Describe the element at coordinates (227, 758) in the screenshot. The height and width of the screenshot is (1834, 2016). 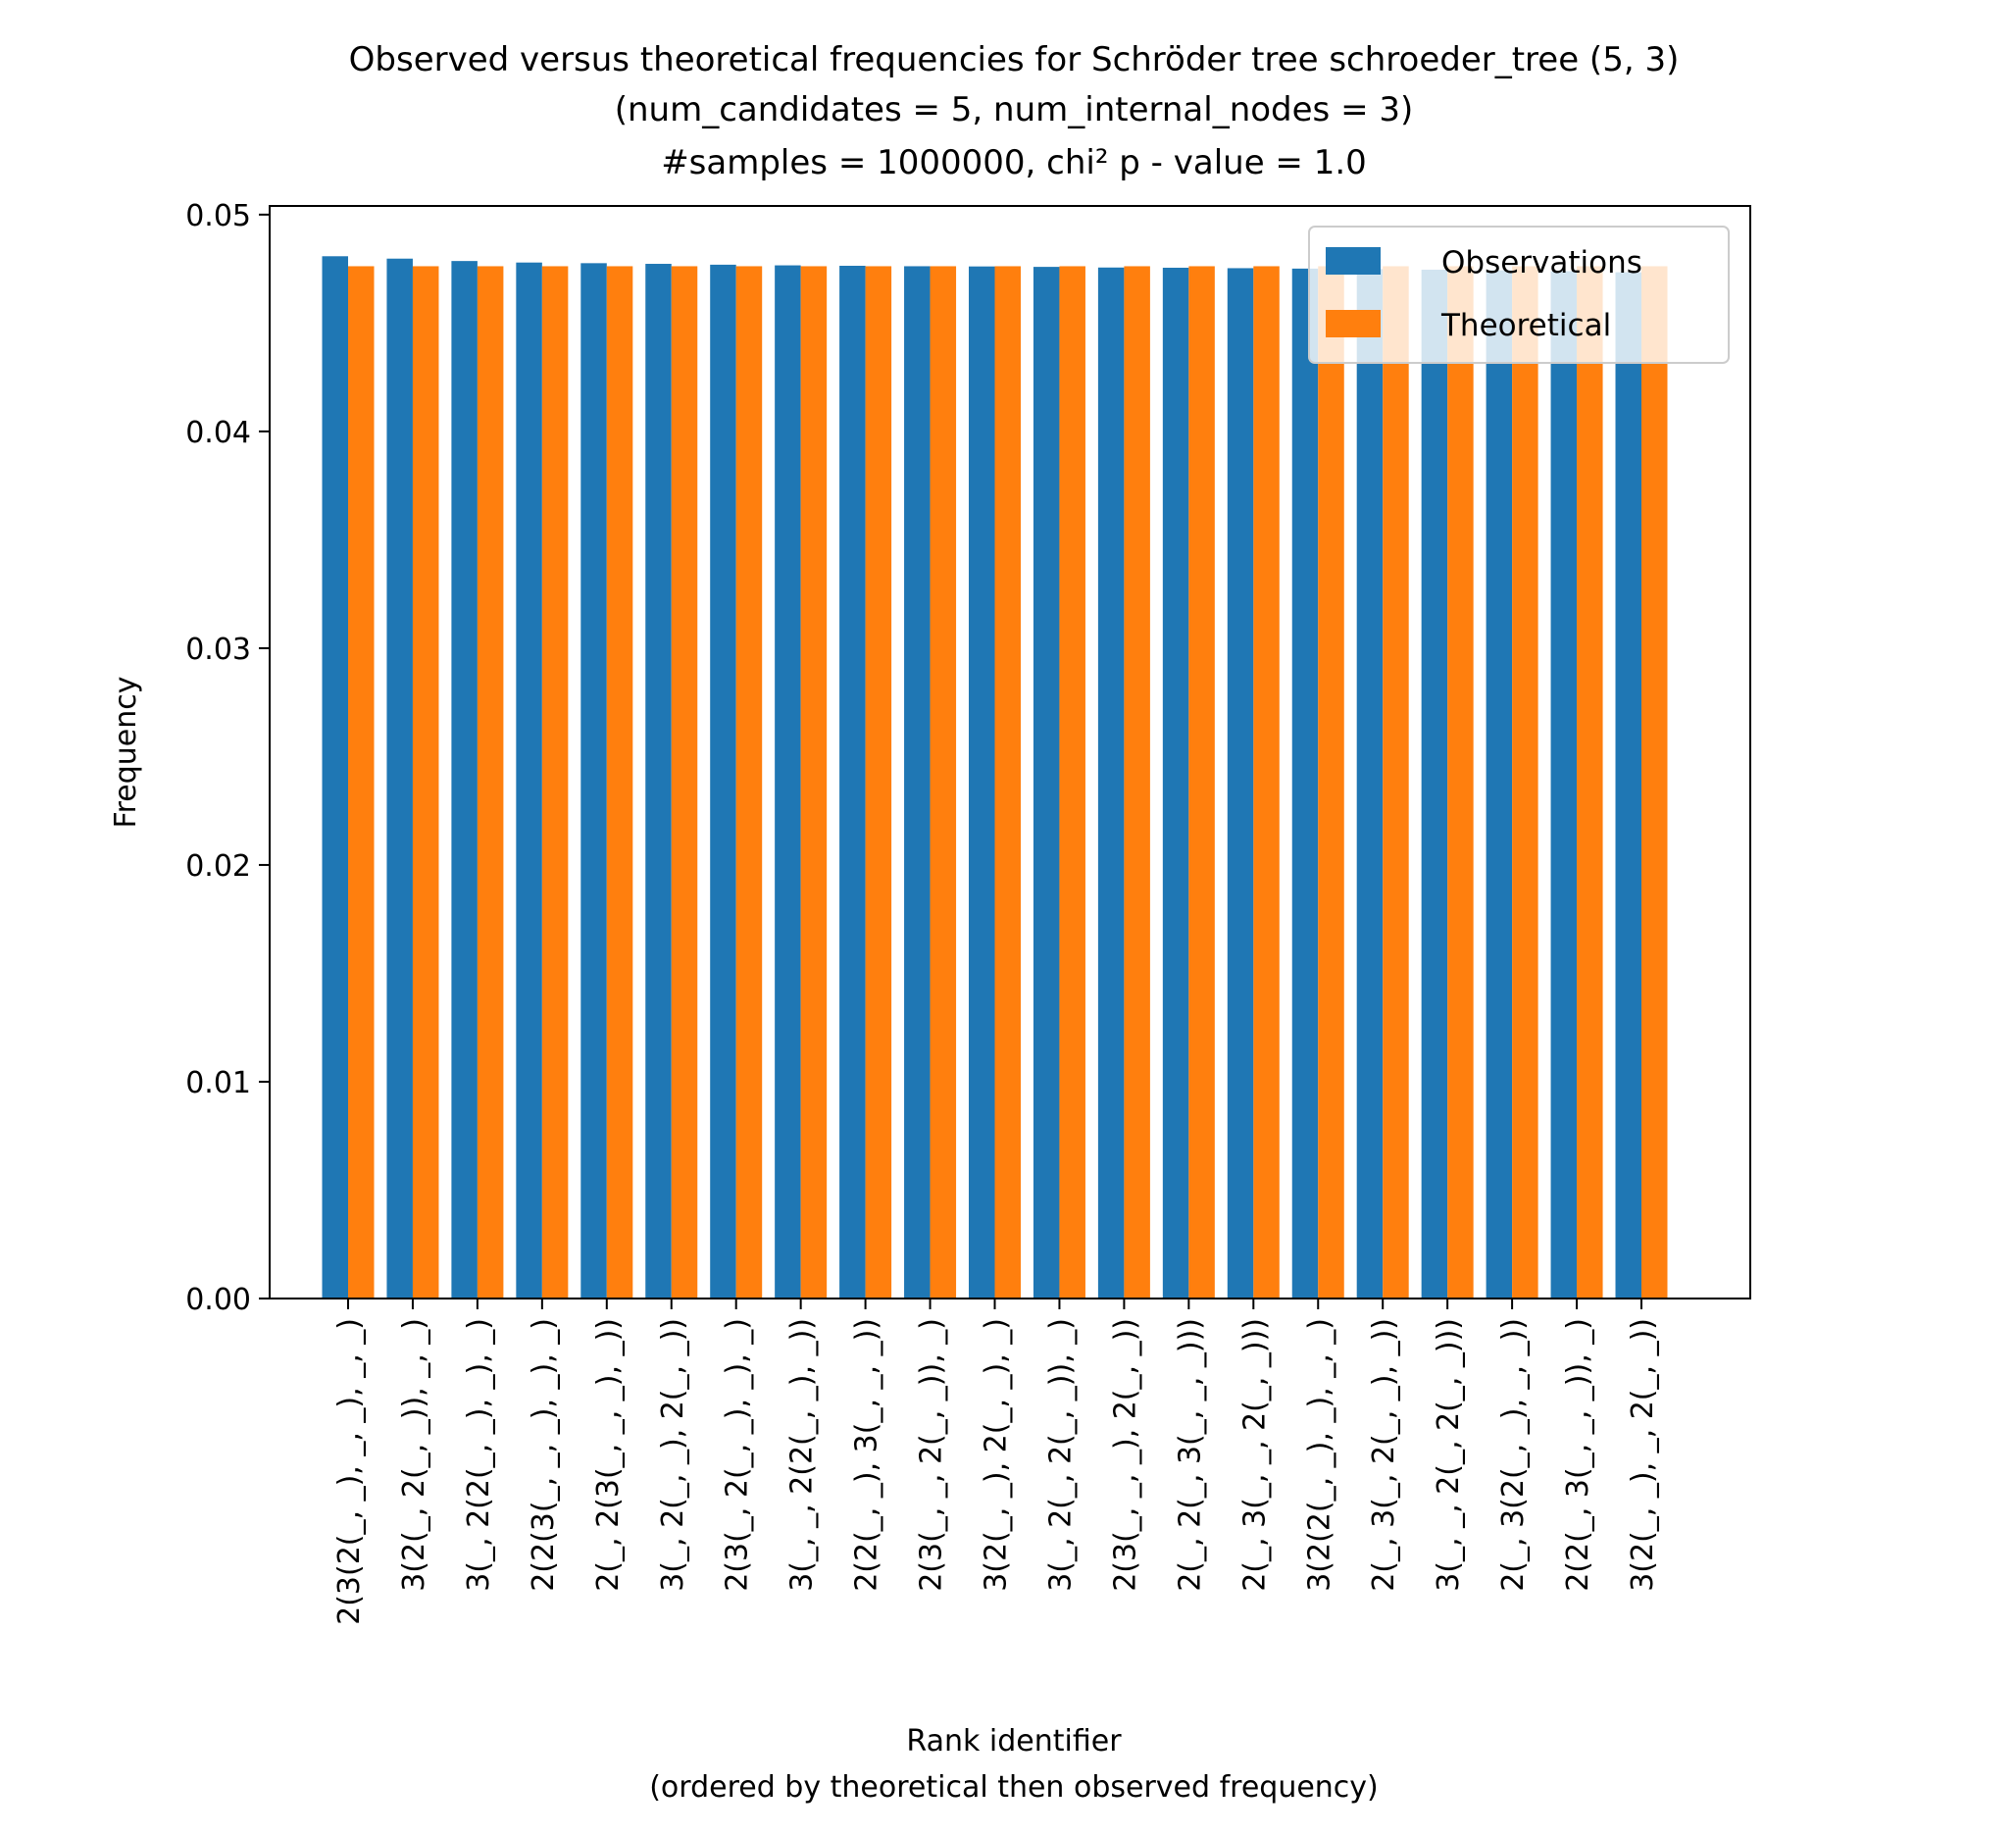
I see `y-axis: 0.00 0.01 0.02 0.03 0.04 0.05` at that location.